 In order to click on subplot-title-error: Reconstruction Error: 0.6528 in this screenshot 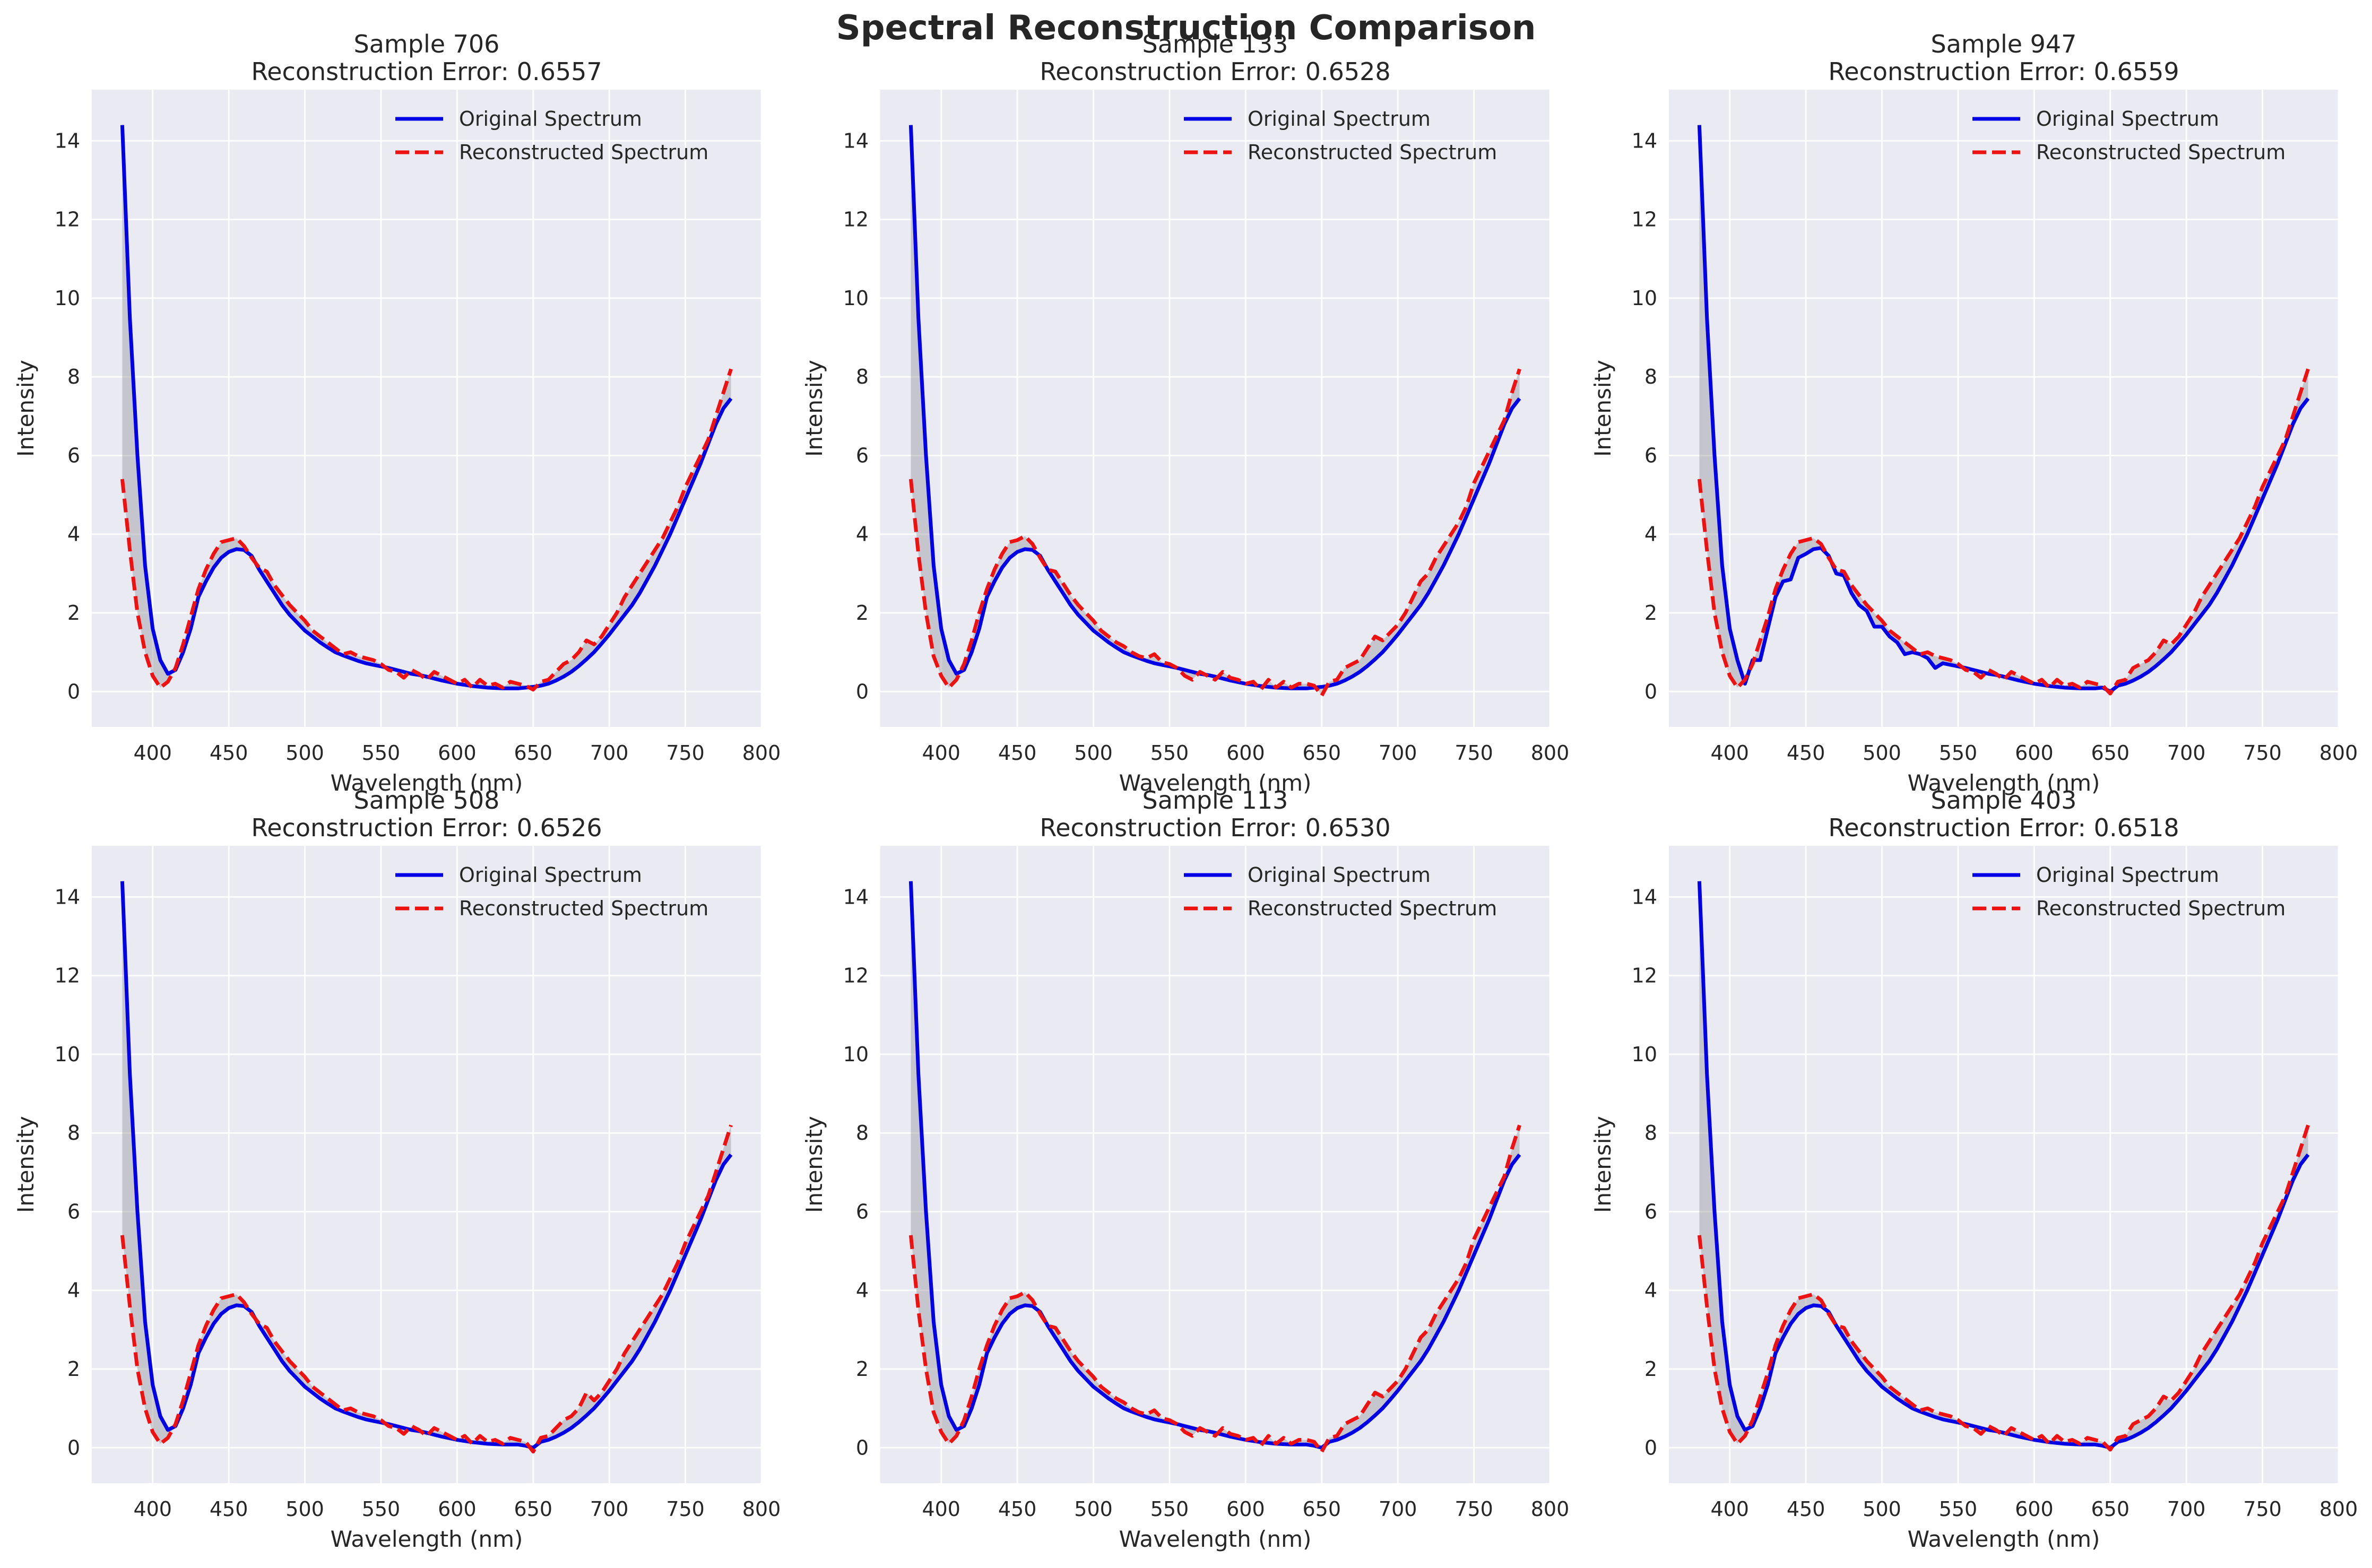, I will do `click(1215, 71)`.